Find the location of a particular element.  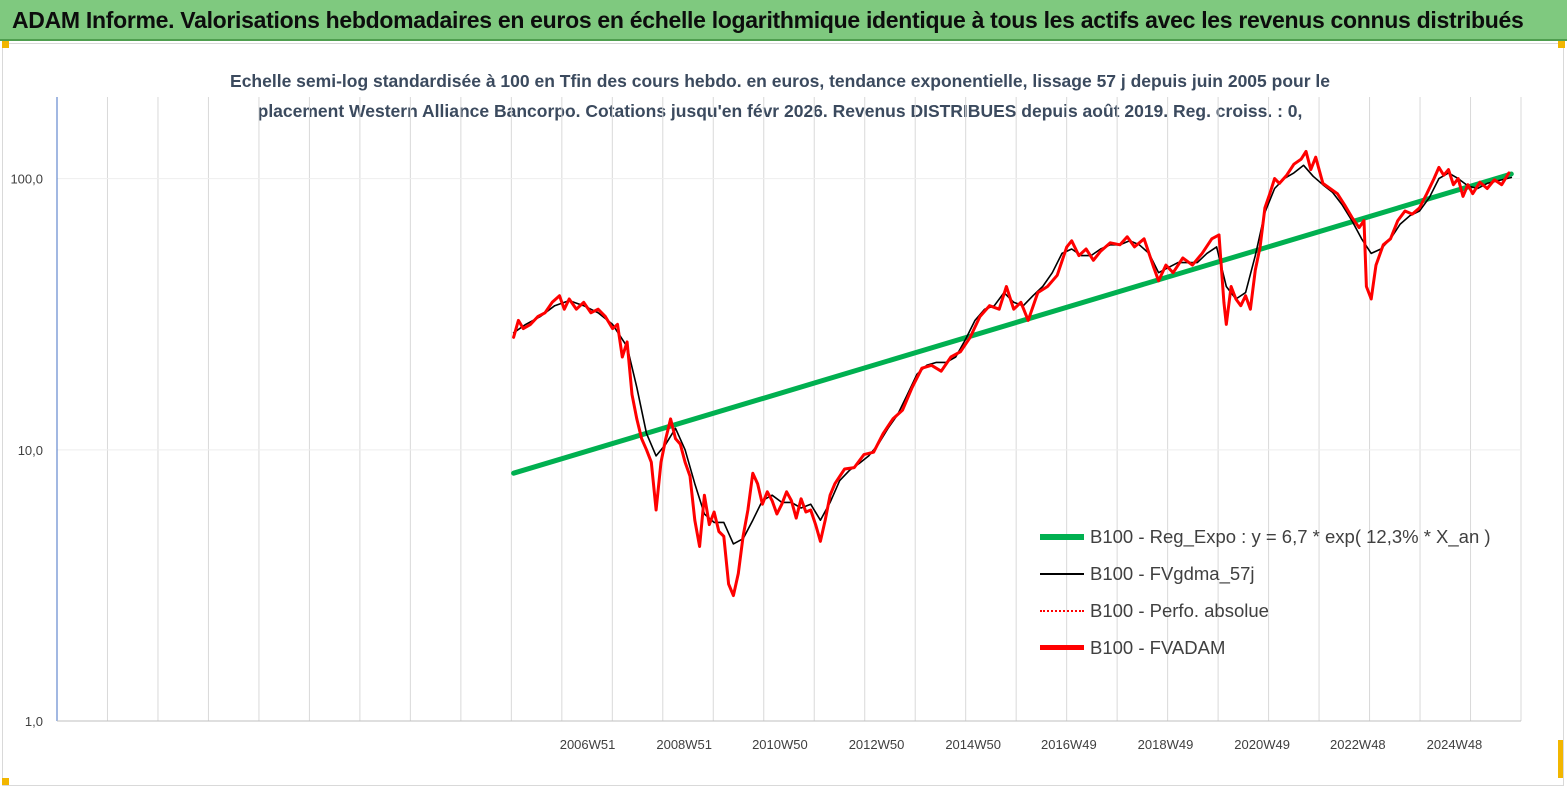

corner-marker-bottom-right is located at coordinates (1560, 759).